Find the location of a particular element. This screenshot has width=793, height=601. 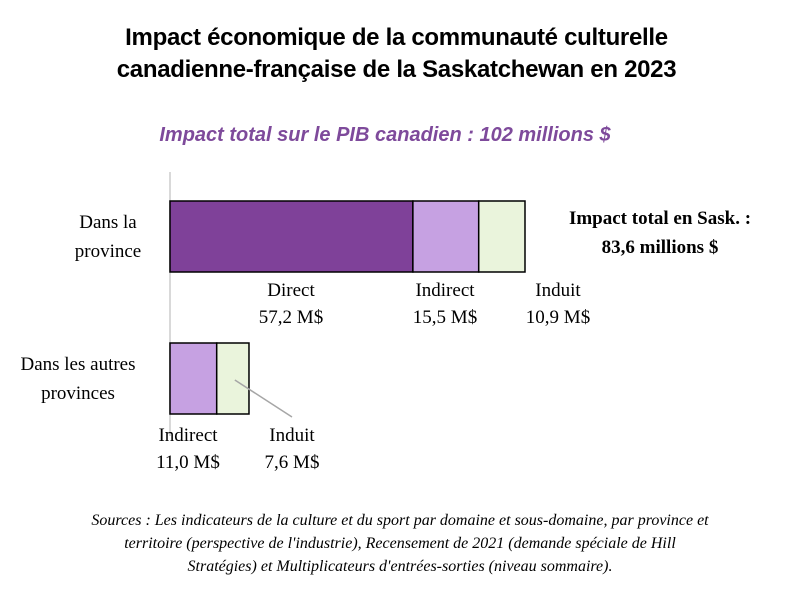

total-annotation-line1: Impact total en Sask. : is located at coordinates (660, 218).